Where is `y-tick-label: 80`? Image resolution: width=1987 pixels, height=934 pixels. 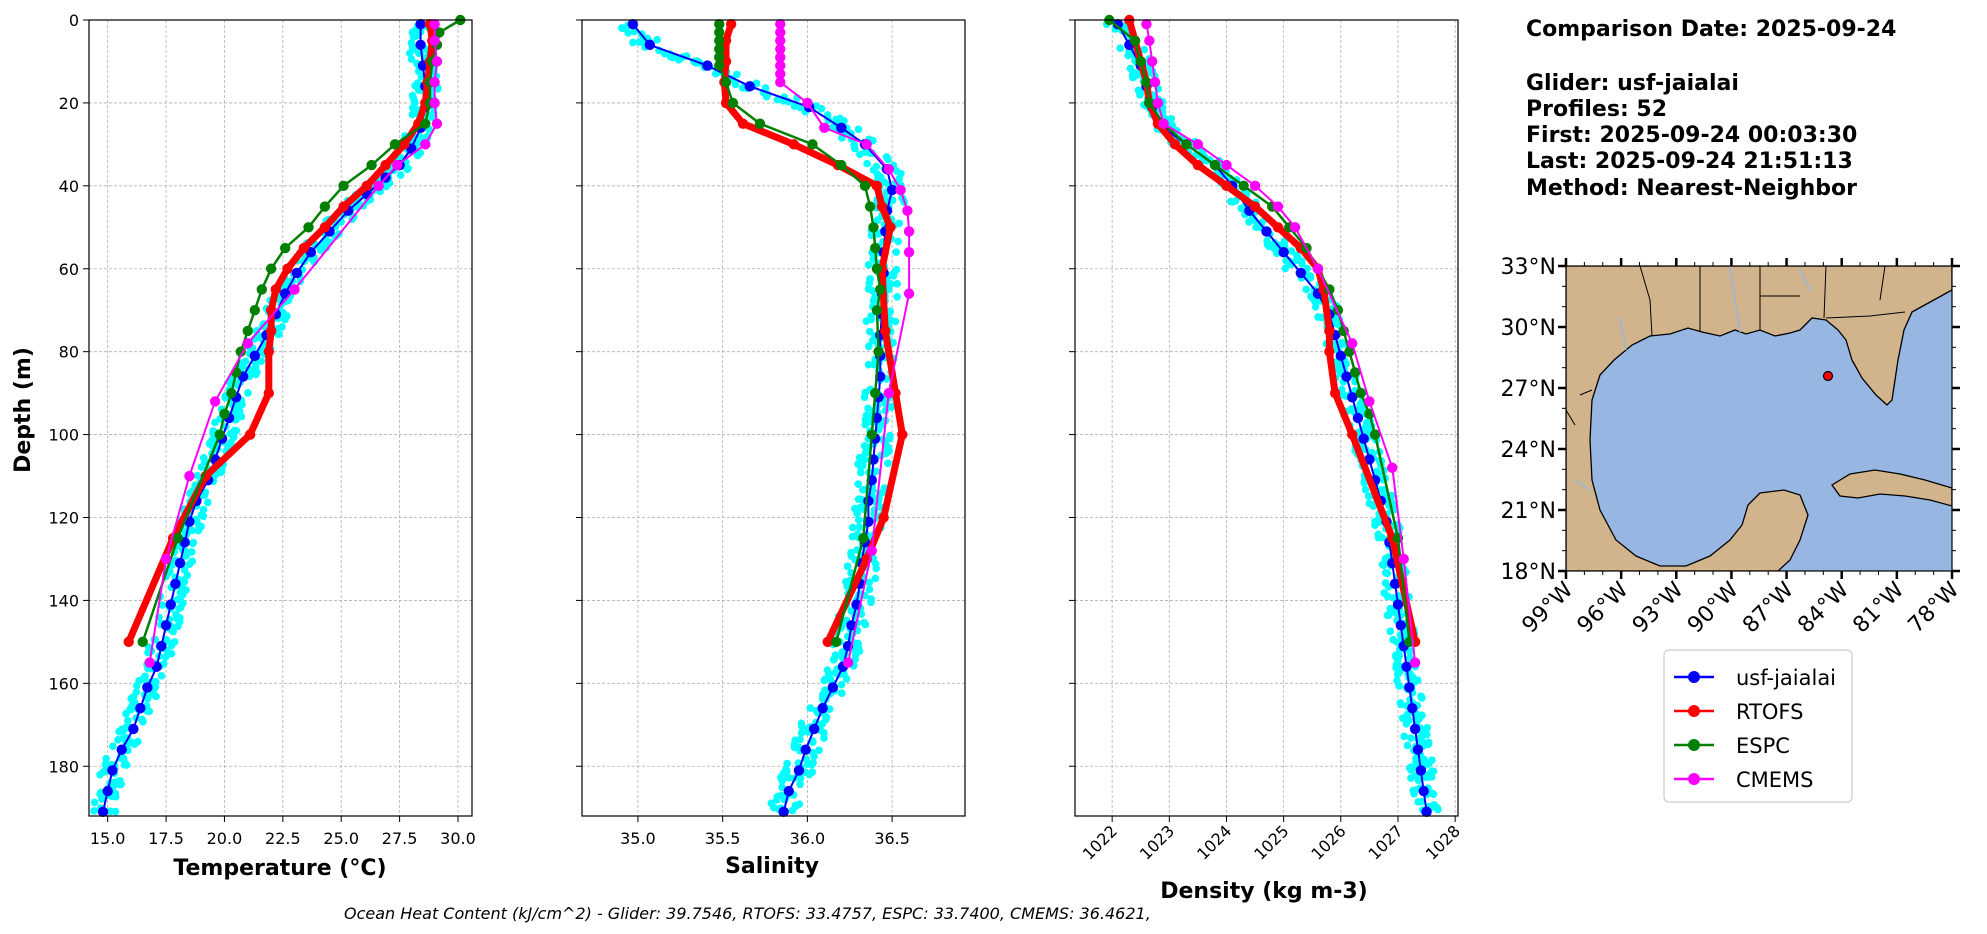
y-tick-label: 80 is located at coordinates (69, 352).